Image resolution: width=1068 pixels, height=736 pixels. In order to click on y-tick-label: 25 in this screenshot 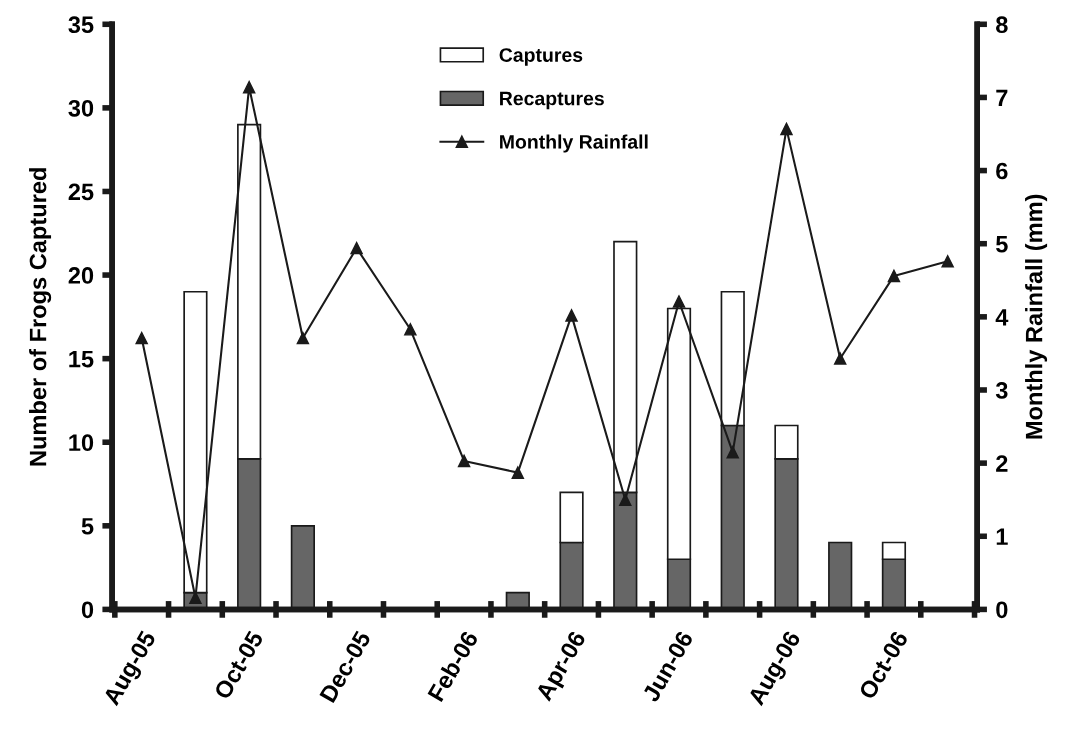, I will do `click(81, 192)`.